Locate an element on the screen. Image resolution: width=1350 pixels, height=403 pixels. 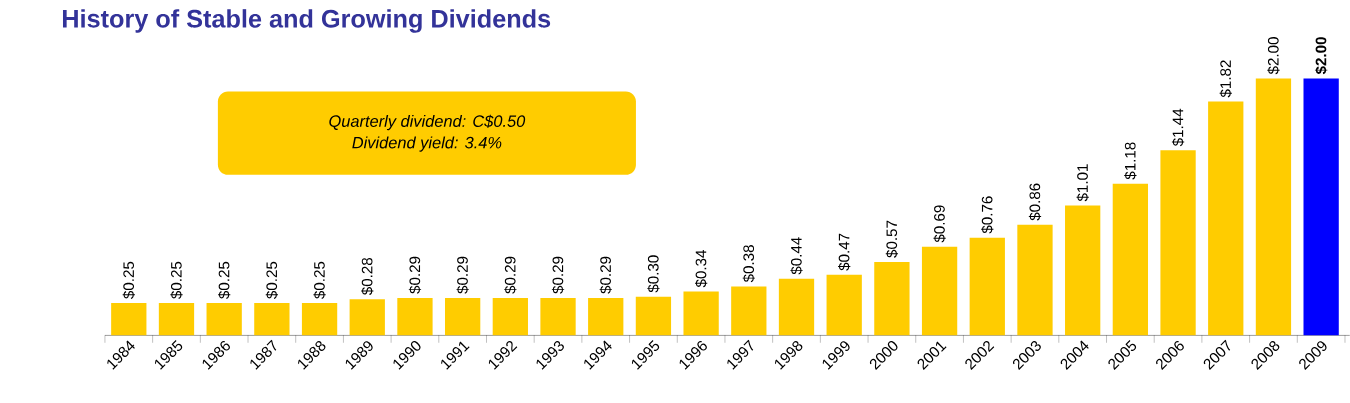
data-label: $0.30 is located at coordinates (653, 274).